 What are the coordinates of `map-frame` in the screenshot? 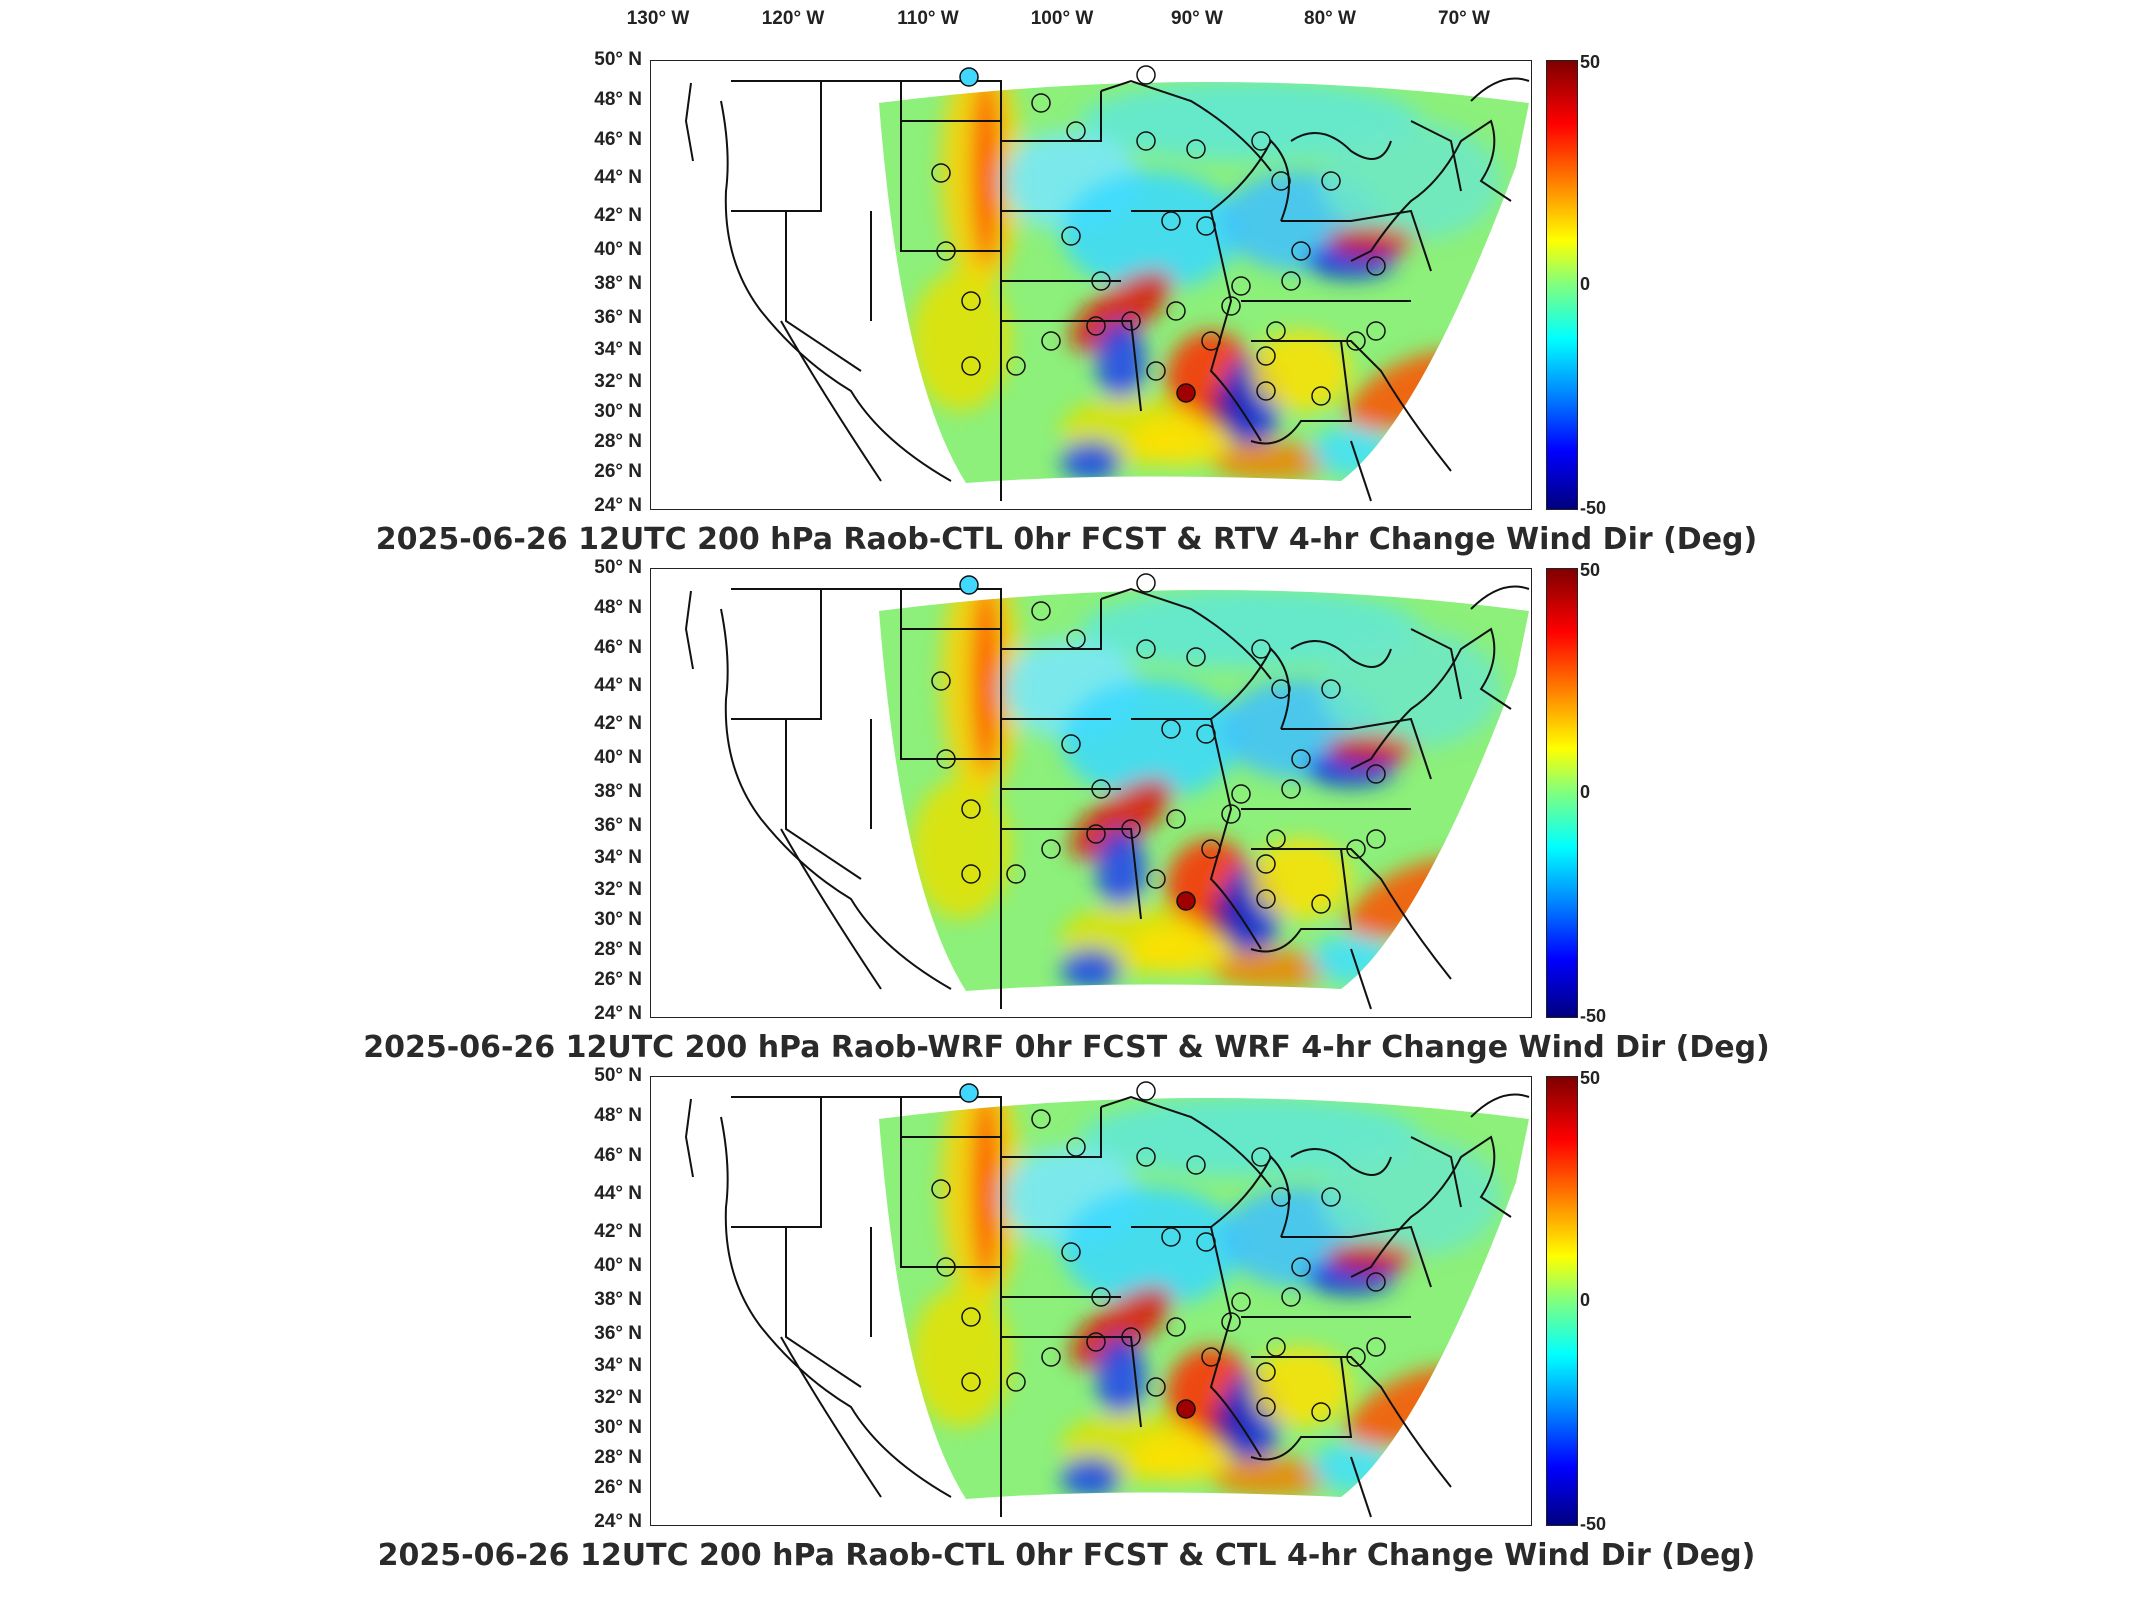 It's located at (1091, 1301).